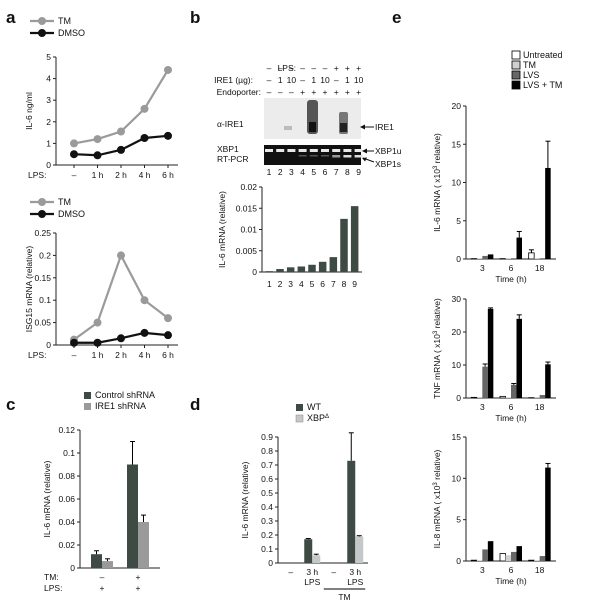 Image resolution: width=592 pixels, height=608 pixels. What do you see at coordinates (102, 588) in the screenshot?
I see `group-mark-lps: +` at bounding box center [102, 588].